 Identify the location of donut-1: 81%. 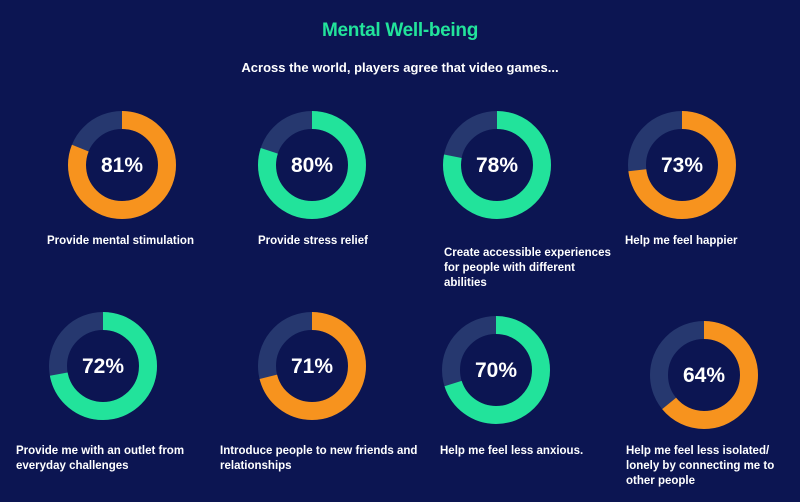
(122, 165).